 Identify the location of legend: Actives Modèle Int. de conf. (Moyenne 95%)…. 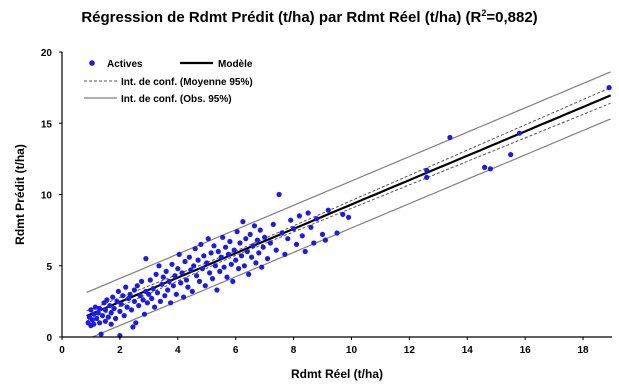
(168, 82).